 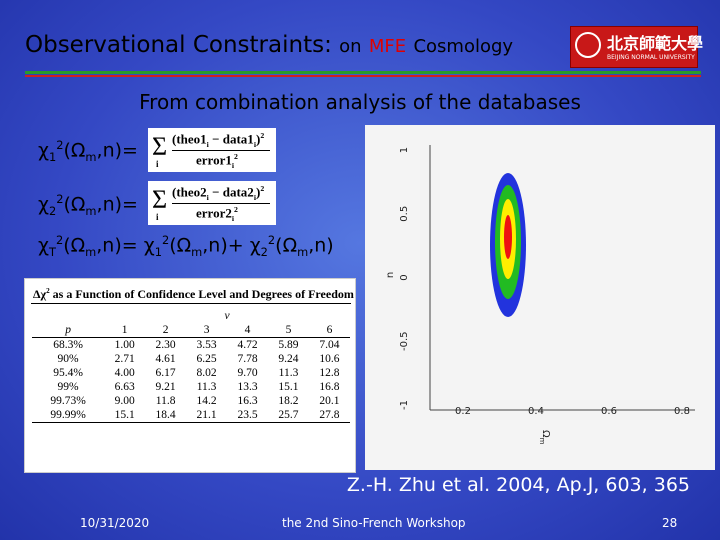 I want to click on cell: 1.00, so click(x=124, y=345).